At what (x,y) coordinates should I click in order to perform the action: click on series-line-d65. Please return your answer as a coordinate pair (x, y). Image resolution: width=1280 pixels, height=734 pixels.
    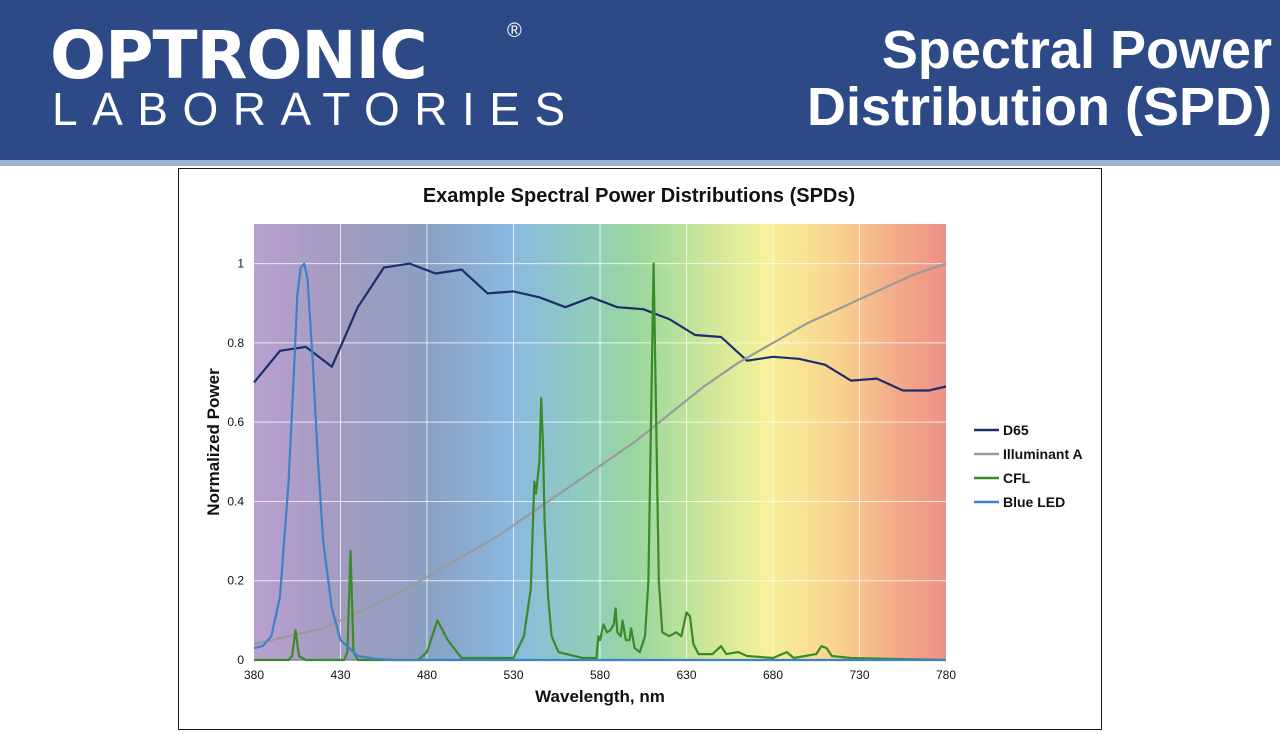
    Looking at the image, I should click on (600, 327).